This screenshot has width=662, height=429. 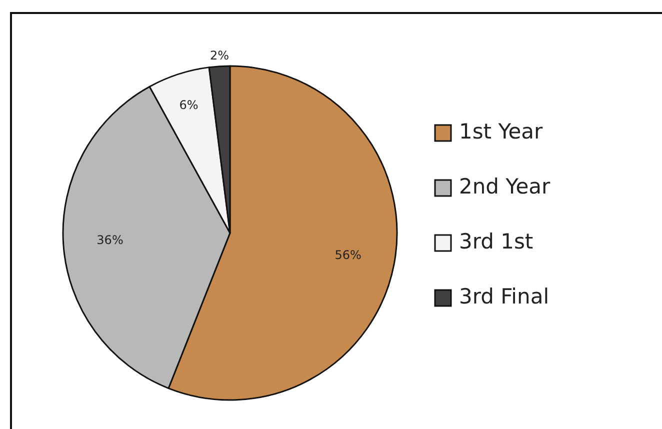 What do you see at coordinates (501, 132) in the screenshot?
I see `legend-label: 1st Year` at bounding box center [501, 132].